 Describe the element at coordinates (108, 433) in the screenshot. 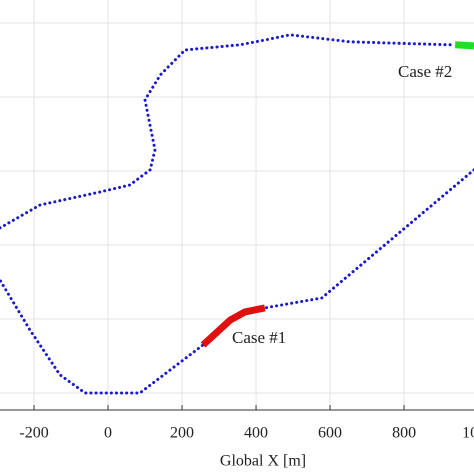

I see `x-tick-label: 0` at that location.